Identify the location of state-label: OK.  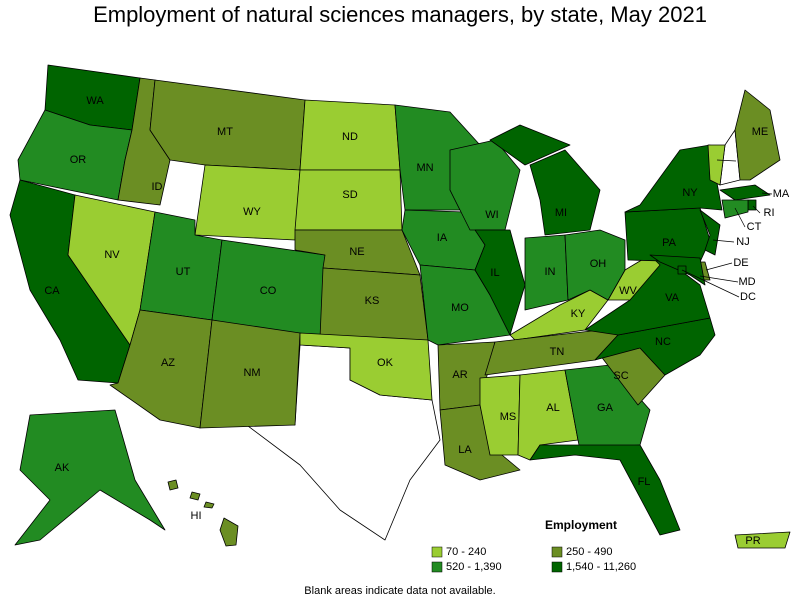
(385, 363).